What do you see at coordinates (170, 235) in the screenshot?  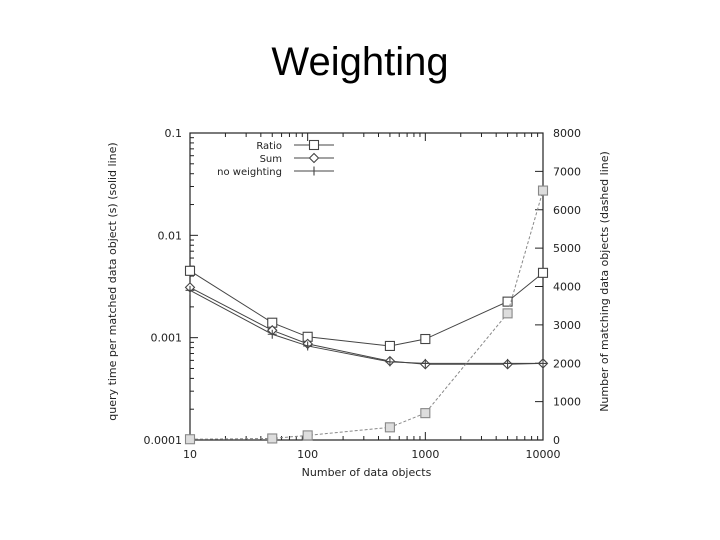 I see `y-left-tick-label: 0.01` at bounding box center [170, 235].